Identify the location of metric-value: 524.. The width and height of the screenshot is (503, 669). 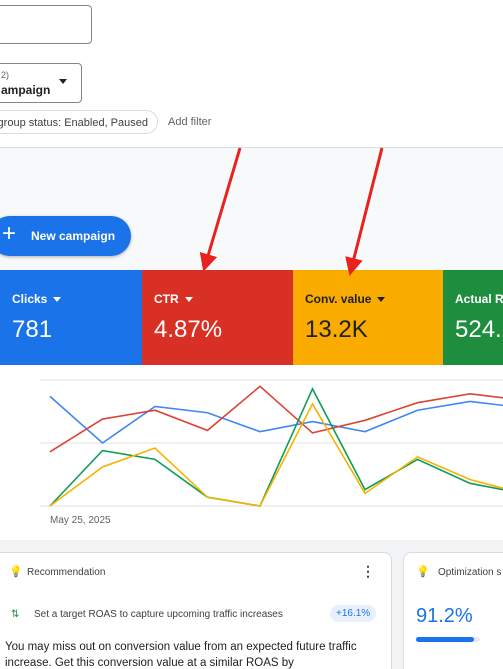
(478, 329).